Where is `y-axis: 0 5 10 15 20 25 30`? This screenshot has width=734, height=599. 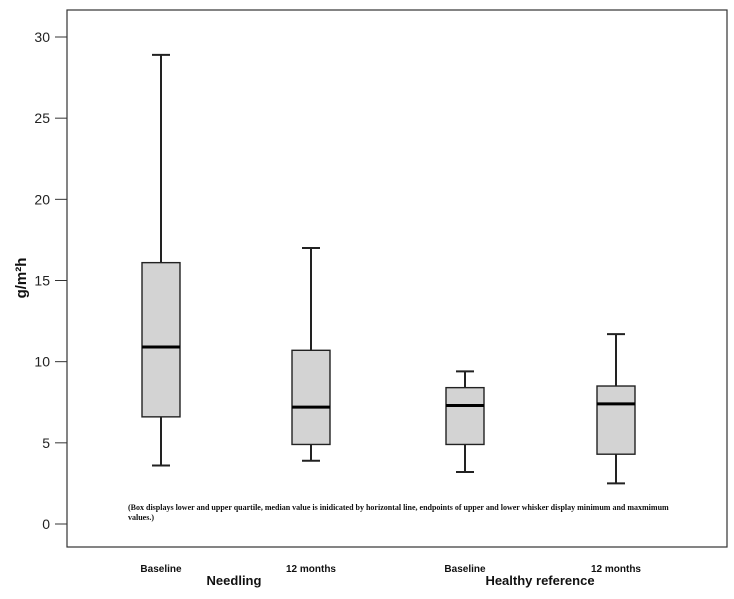
y-axis: 0 5 10 15 20 25 30 is located at coordinates (50, 280).